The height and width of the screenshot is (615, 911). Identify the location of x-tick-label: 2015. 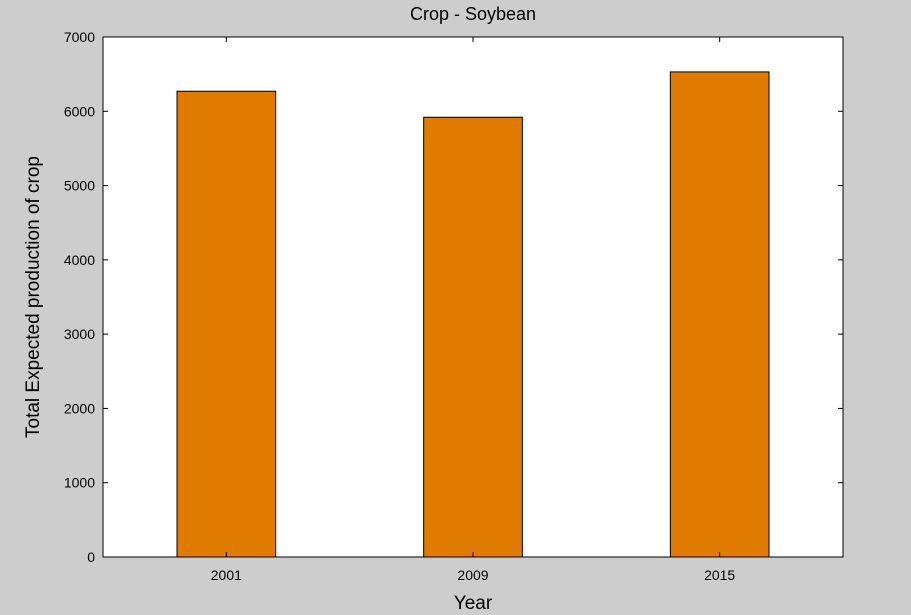
(719, 575).